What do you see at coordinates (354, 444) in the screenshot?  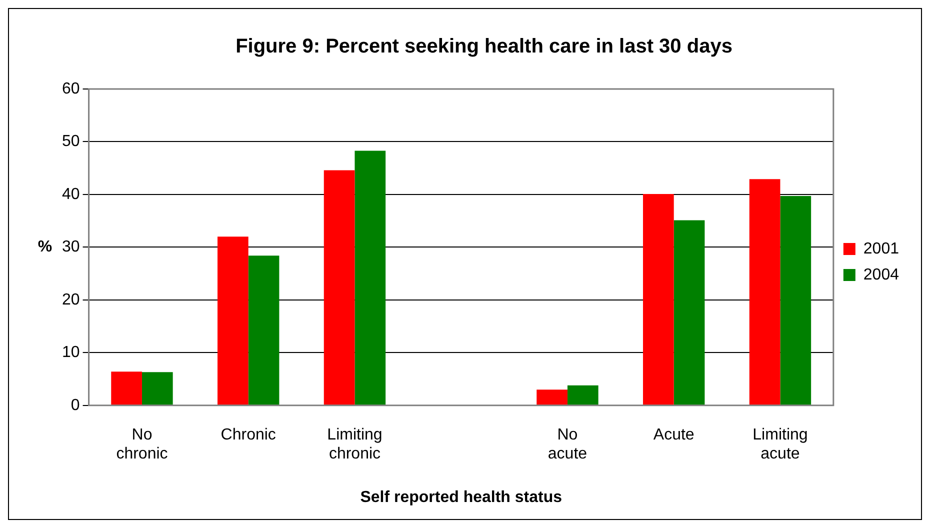 I see `x-tick-label: Limiting chronic` at bounding box center [354, 444].